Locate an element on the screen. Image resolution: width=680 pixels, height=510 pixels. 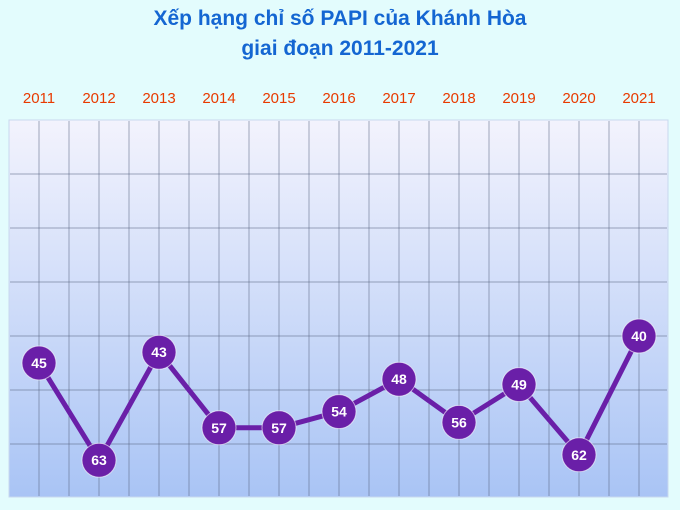
data-label: 45 is located at coordinates (39, 363).